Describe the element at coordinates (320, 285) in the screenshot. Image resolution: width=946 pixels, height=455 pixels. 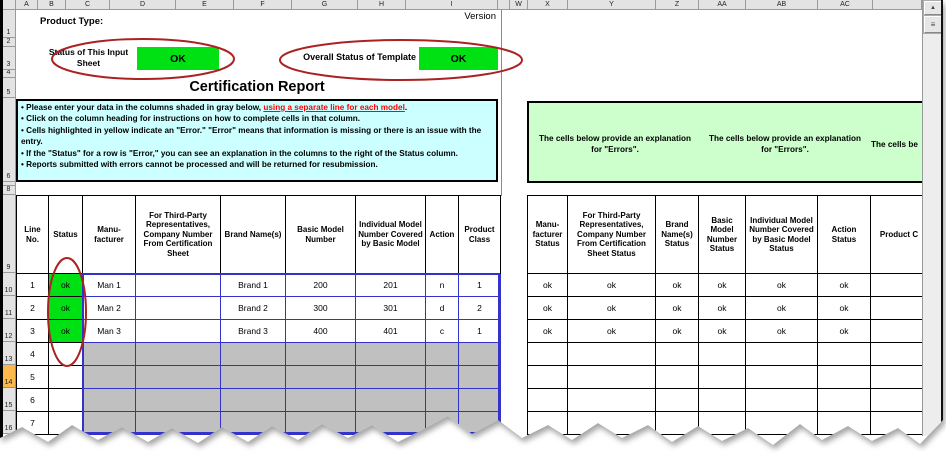
I see `cell: 200` at that location.